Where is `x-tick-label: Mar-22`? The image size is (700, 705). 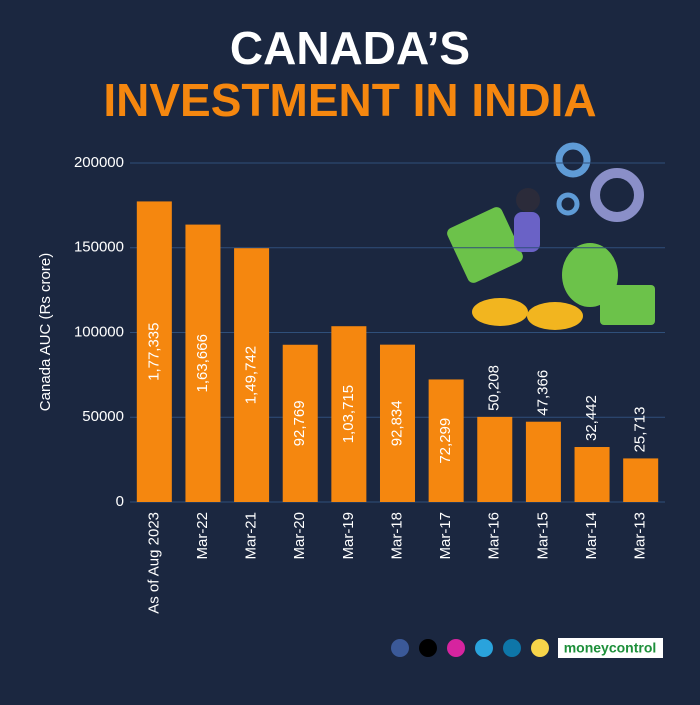 x-tick-label: Mar-22 is located at coordinates (202, 536).